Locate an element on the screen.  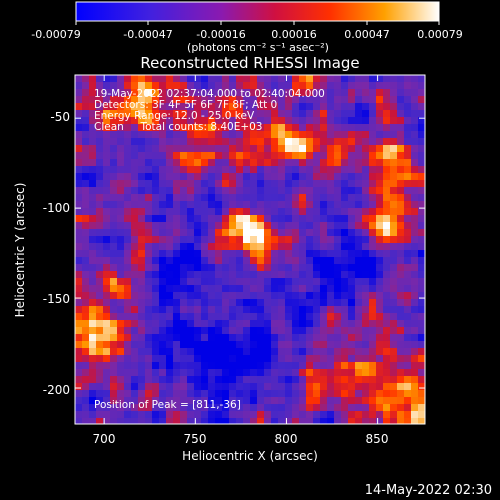
colorbar-unit-label: (photons cm⁻² s⁻¹ asec⁻²) is located at coordinates (258, 47).